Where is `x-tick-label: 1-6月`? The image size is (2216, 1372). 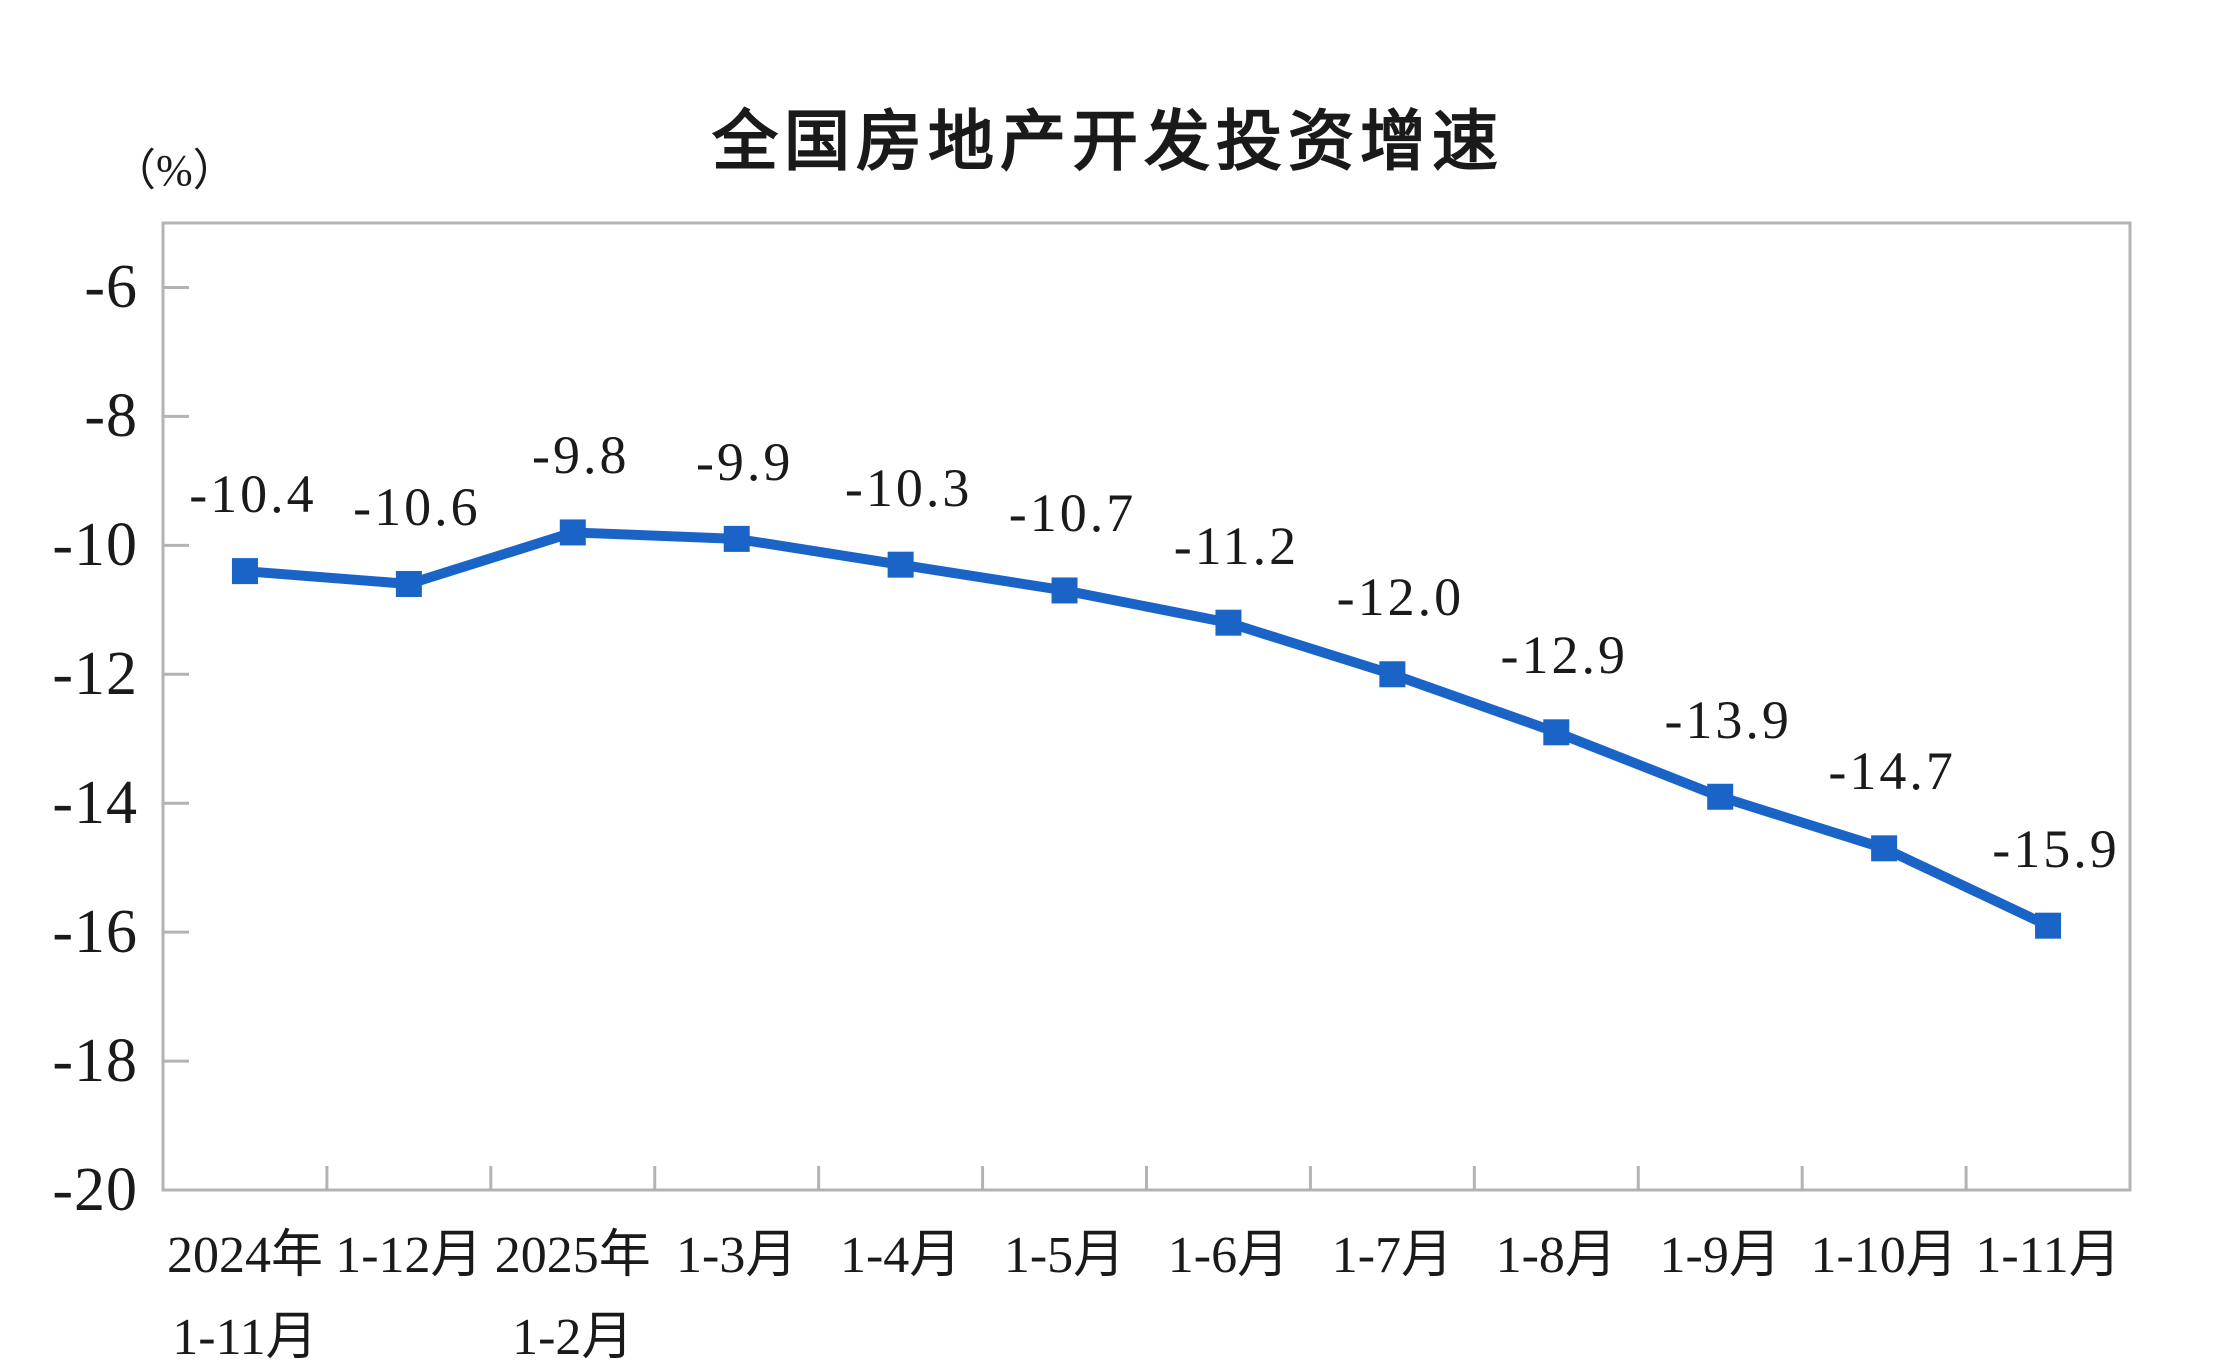 x-tick-label: 1-6月 is located at coordinates (1228, 1255).